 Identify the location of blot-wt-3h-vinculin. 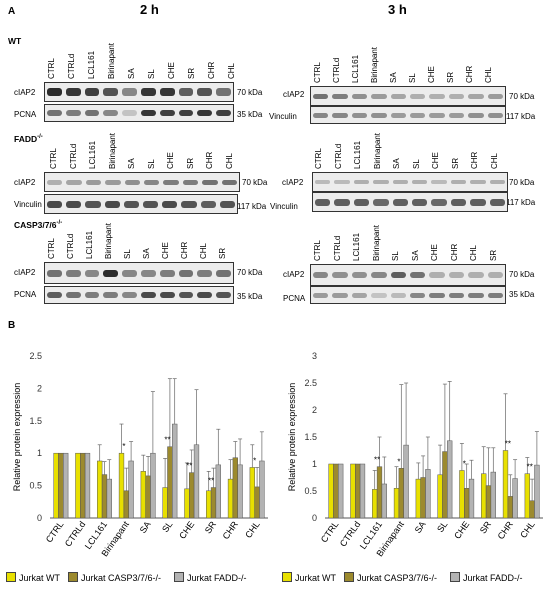
(408, 115).